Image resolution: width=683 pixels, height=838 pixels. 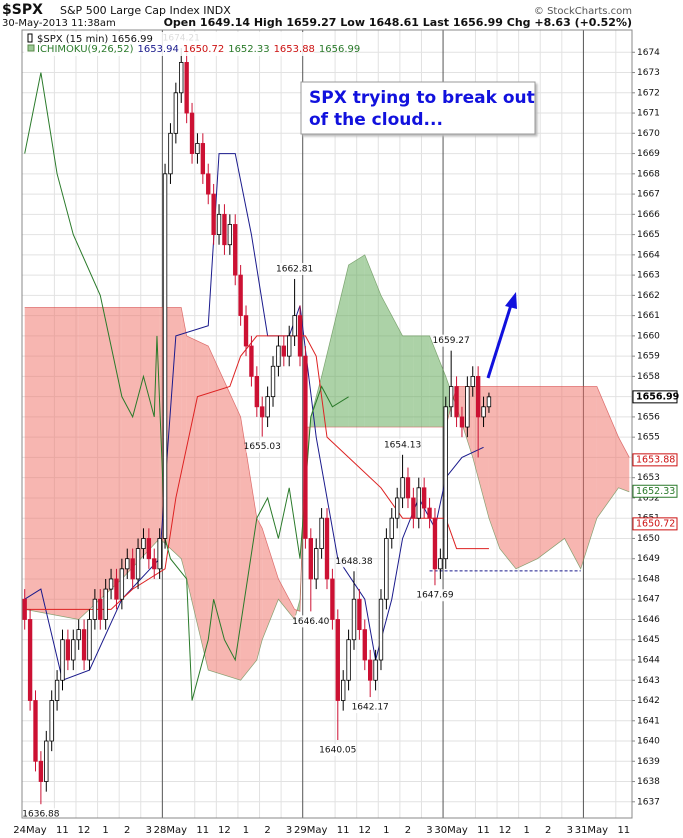 What do you see at coordinates (364, 830) in the screenshot?
I see `x-tick-label: 12` at bounding box center [364, 830].